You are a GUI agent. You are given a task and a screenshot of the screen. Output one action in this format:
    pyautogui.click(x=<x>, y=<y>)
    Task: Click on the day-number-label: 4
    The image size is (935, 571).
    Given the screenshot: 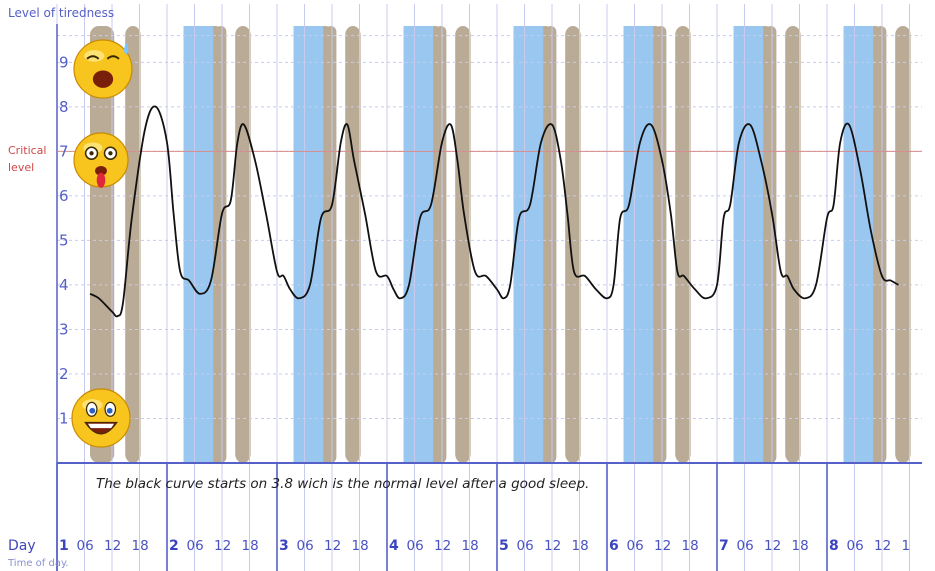 What is the action you would take?
    pyautogui.click(x=394, y=546)
    